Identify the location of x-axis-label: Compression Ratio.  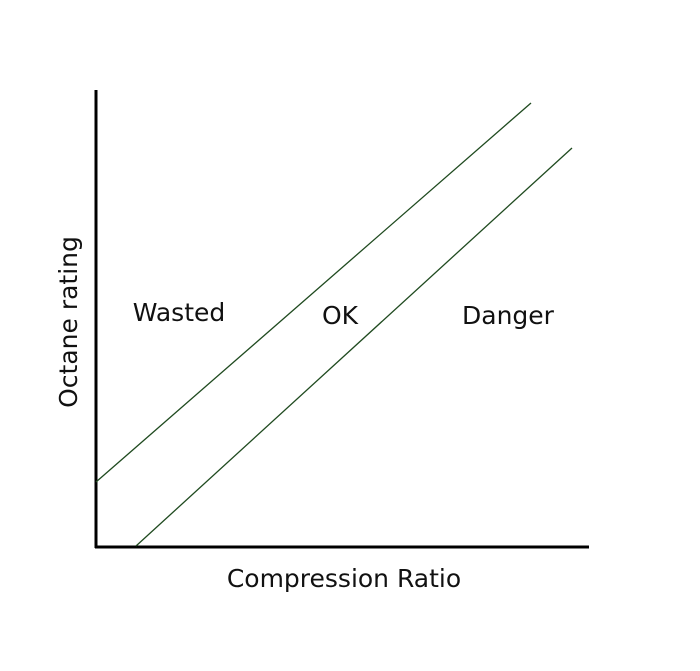
(344, 578).